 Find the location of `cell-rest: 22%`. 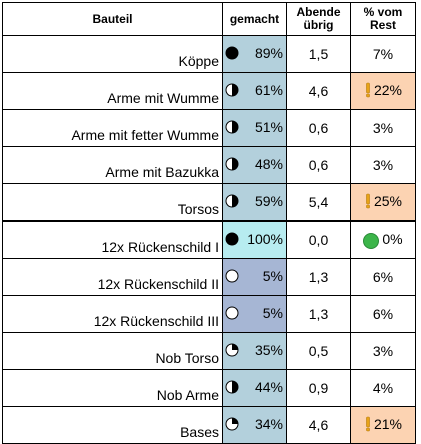

cell-rest: 22% is located at coordinates (383, 91).